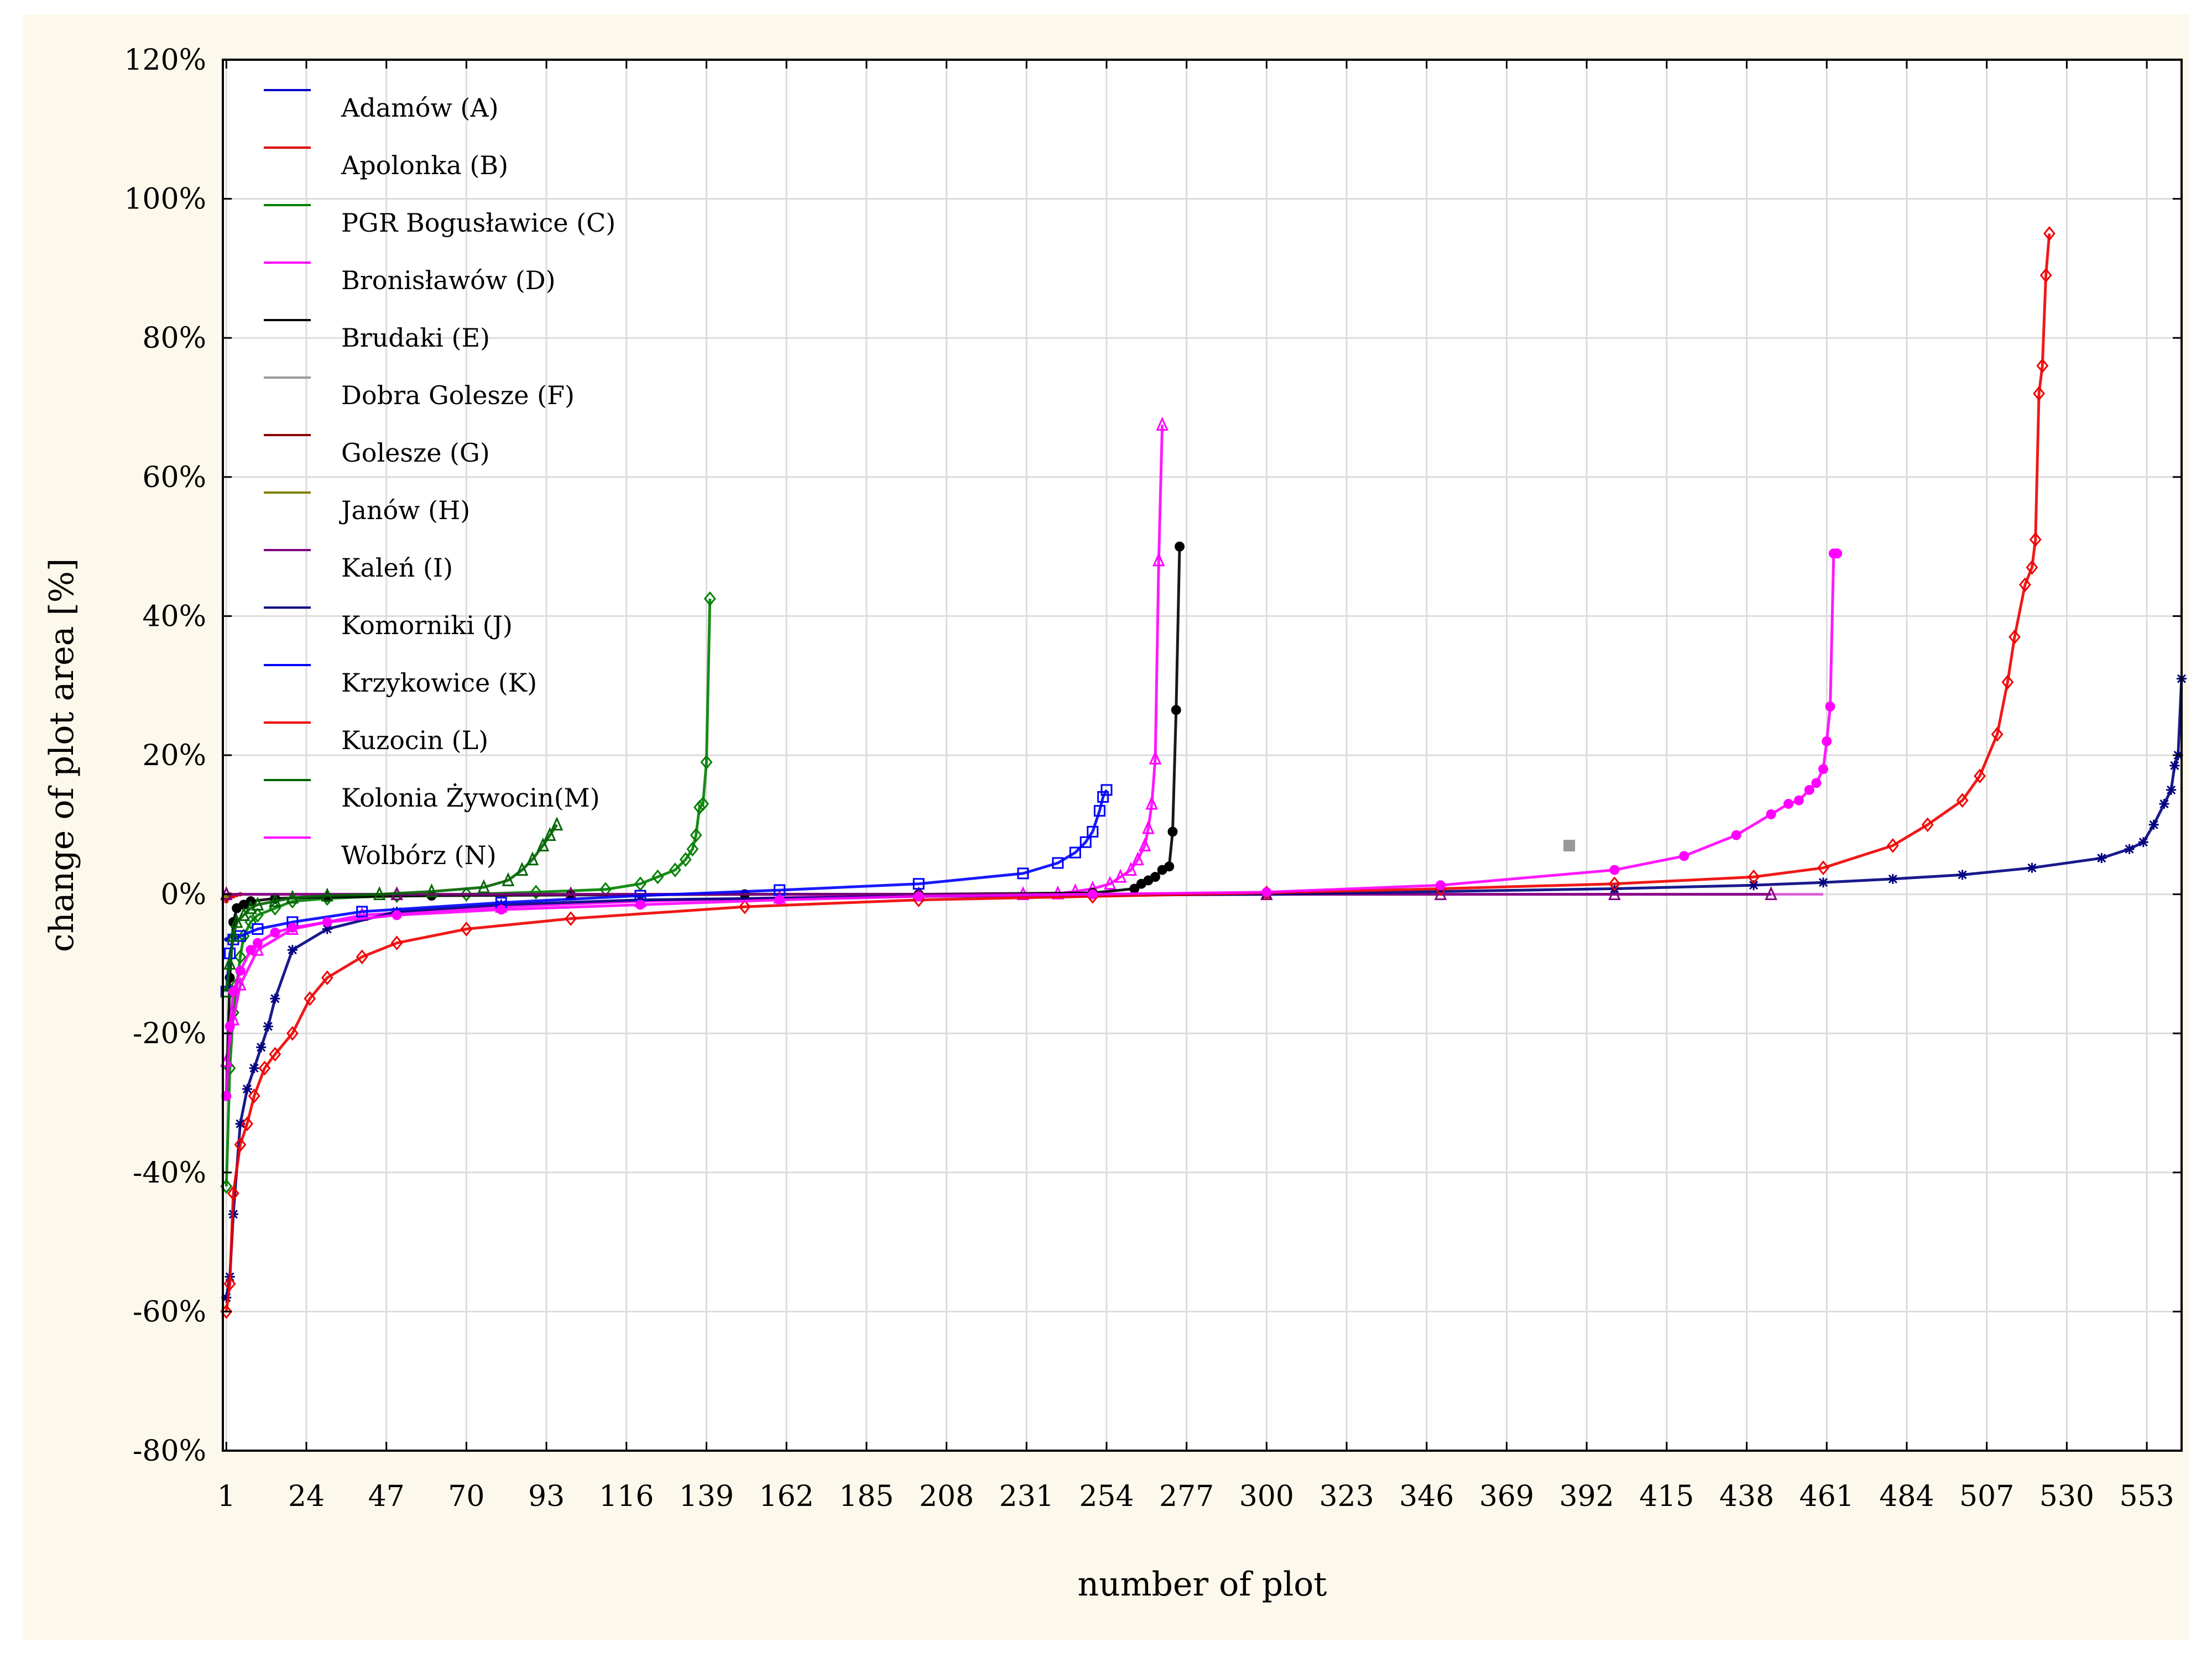 This screenshot has width=2212, height=1653. I want to click on x-tick-label: 162, so click(787, 1497).